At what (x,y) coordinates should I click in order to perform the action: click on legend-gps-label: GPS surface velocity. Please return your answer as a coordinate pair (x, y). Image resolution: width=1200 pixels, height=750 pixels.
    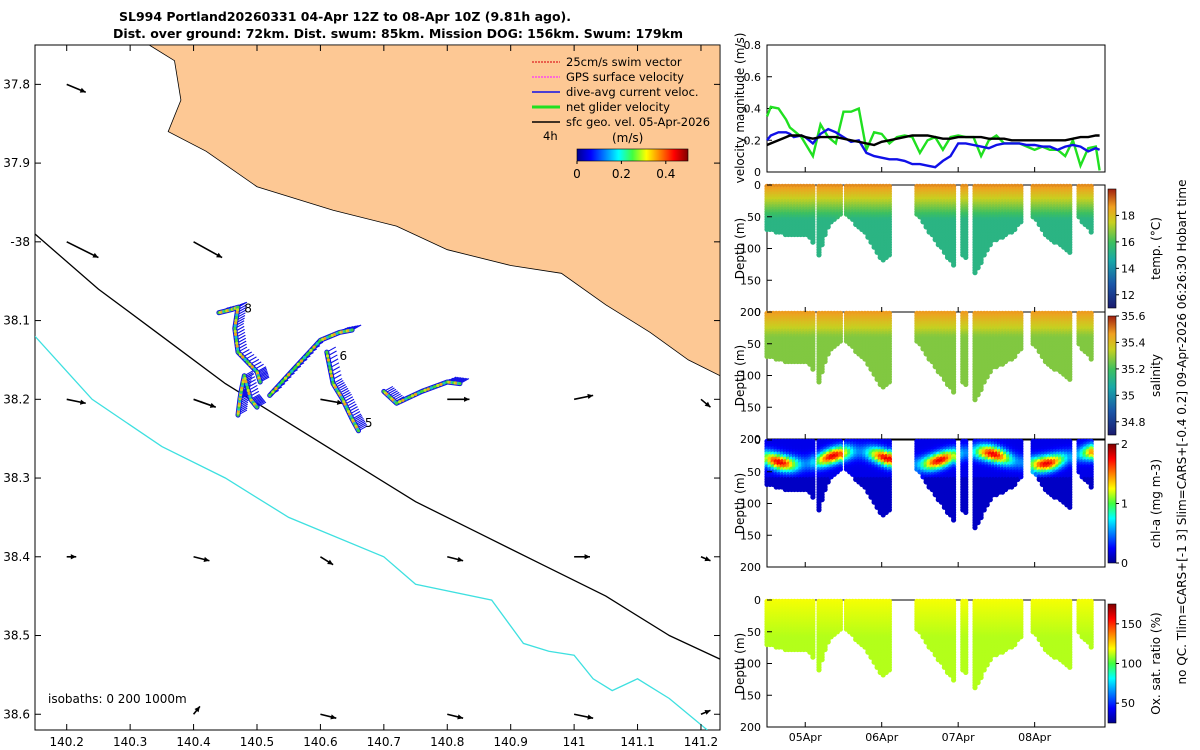
    Looking at the image, I should click on (625, 77).